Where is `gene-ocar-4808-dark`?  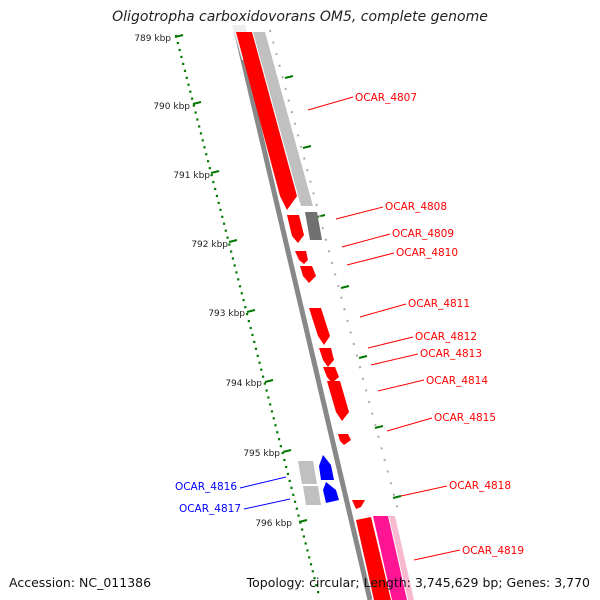 gene-ocar-4808-dark is located at coordinates (313, 226).